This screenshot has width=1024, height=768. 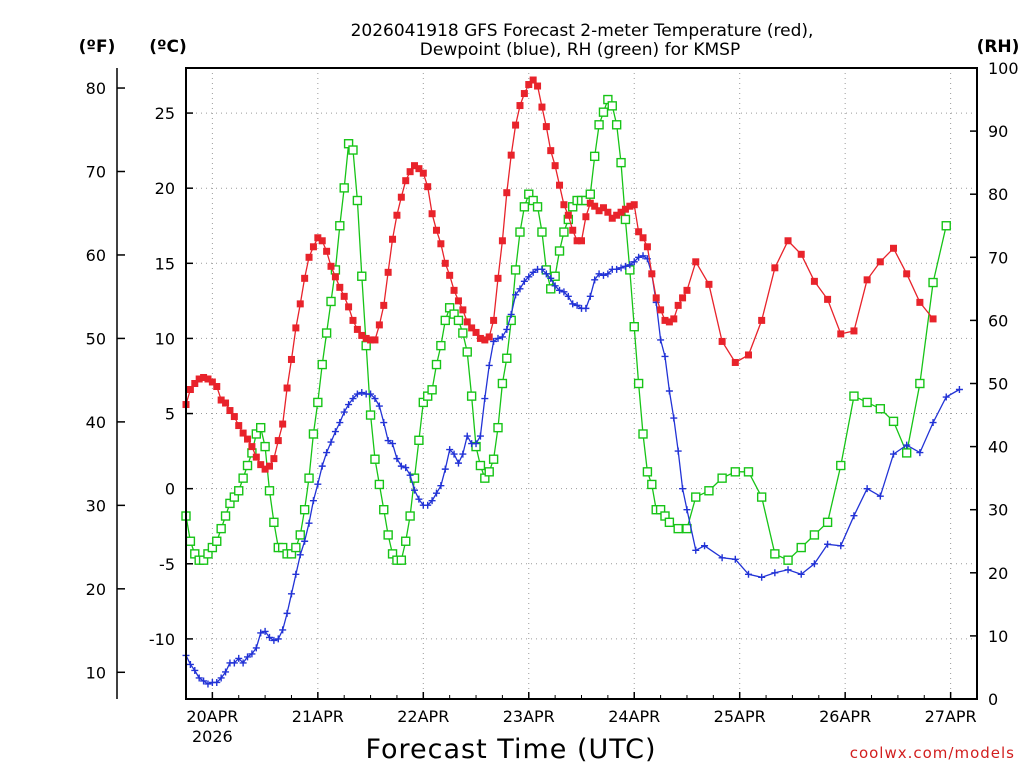 What do you see at coordinates (998, 47) in the screenshot?
I see `rh-axis-label: (RH)` at bounding box center [998, 47].